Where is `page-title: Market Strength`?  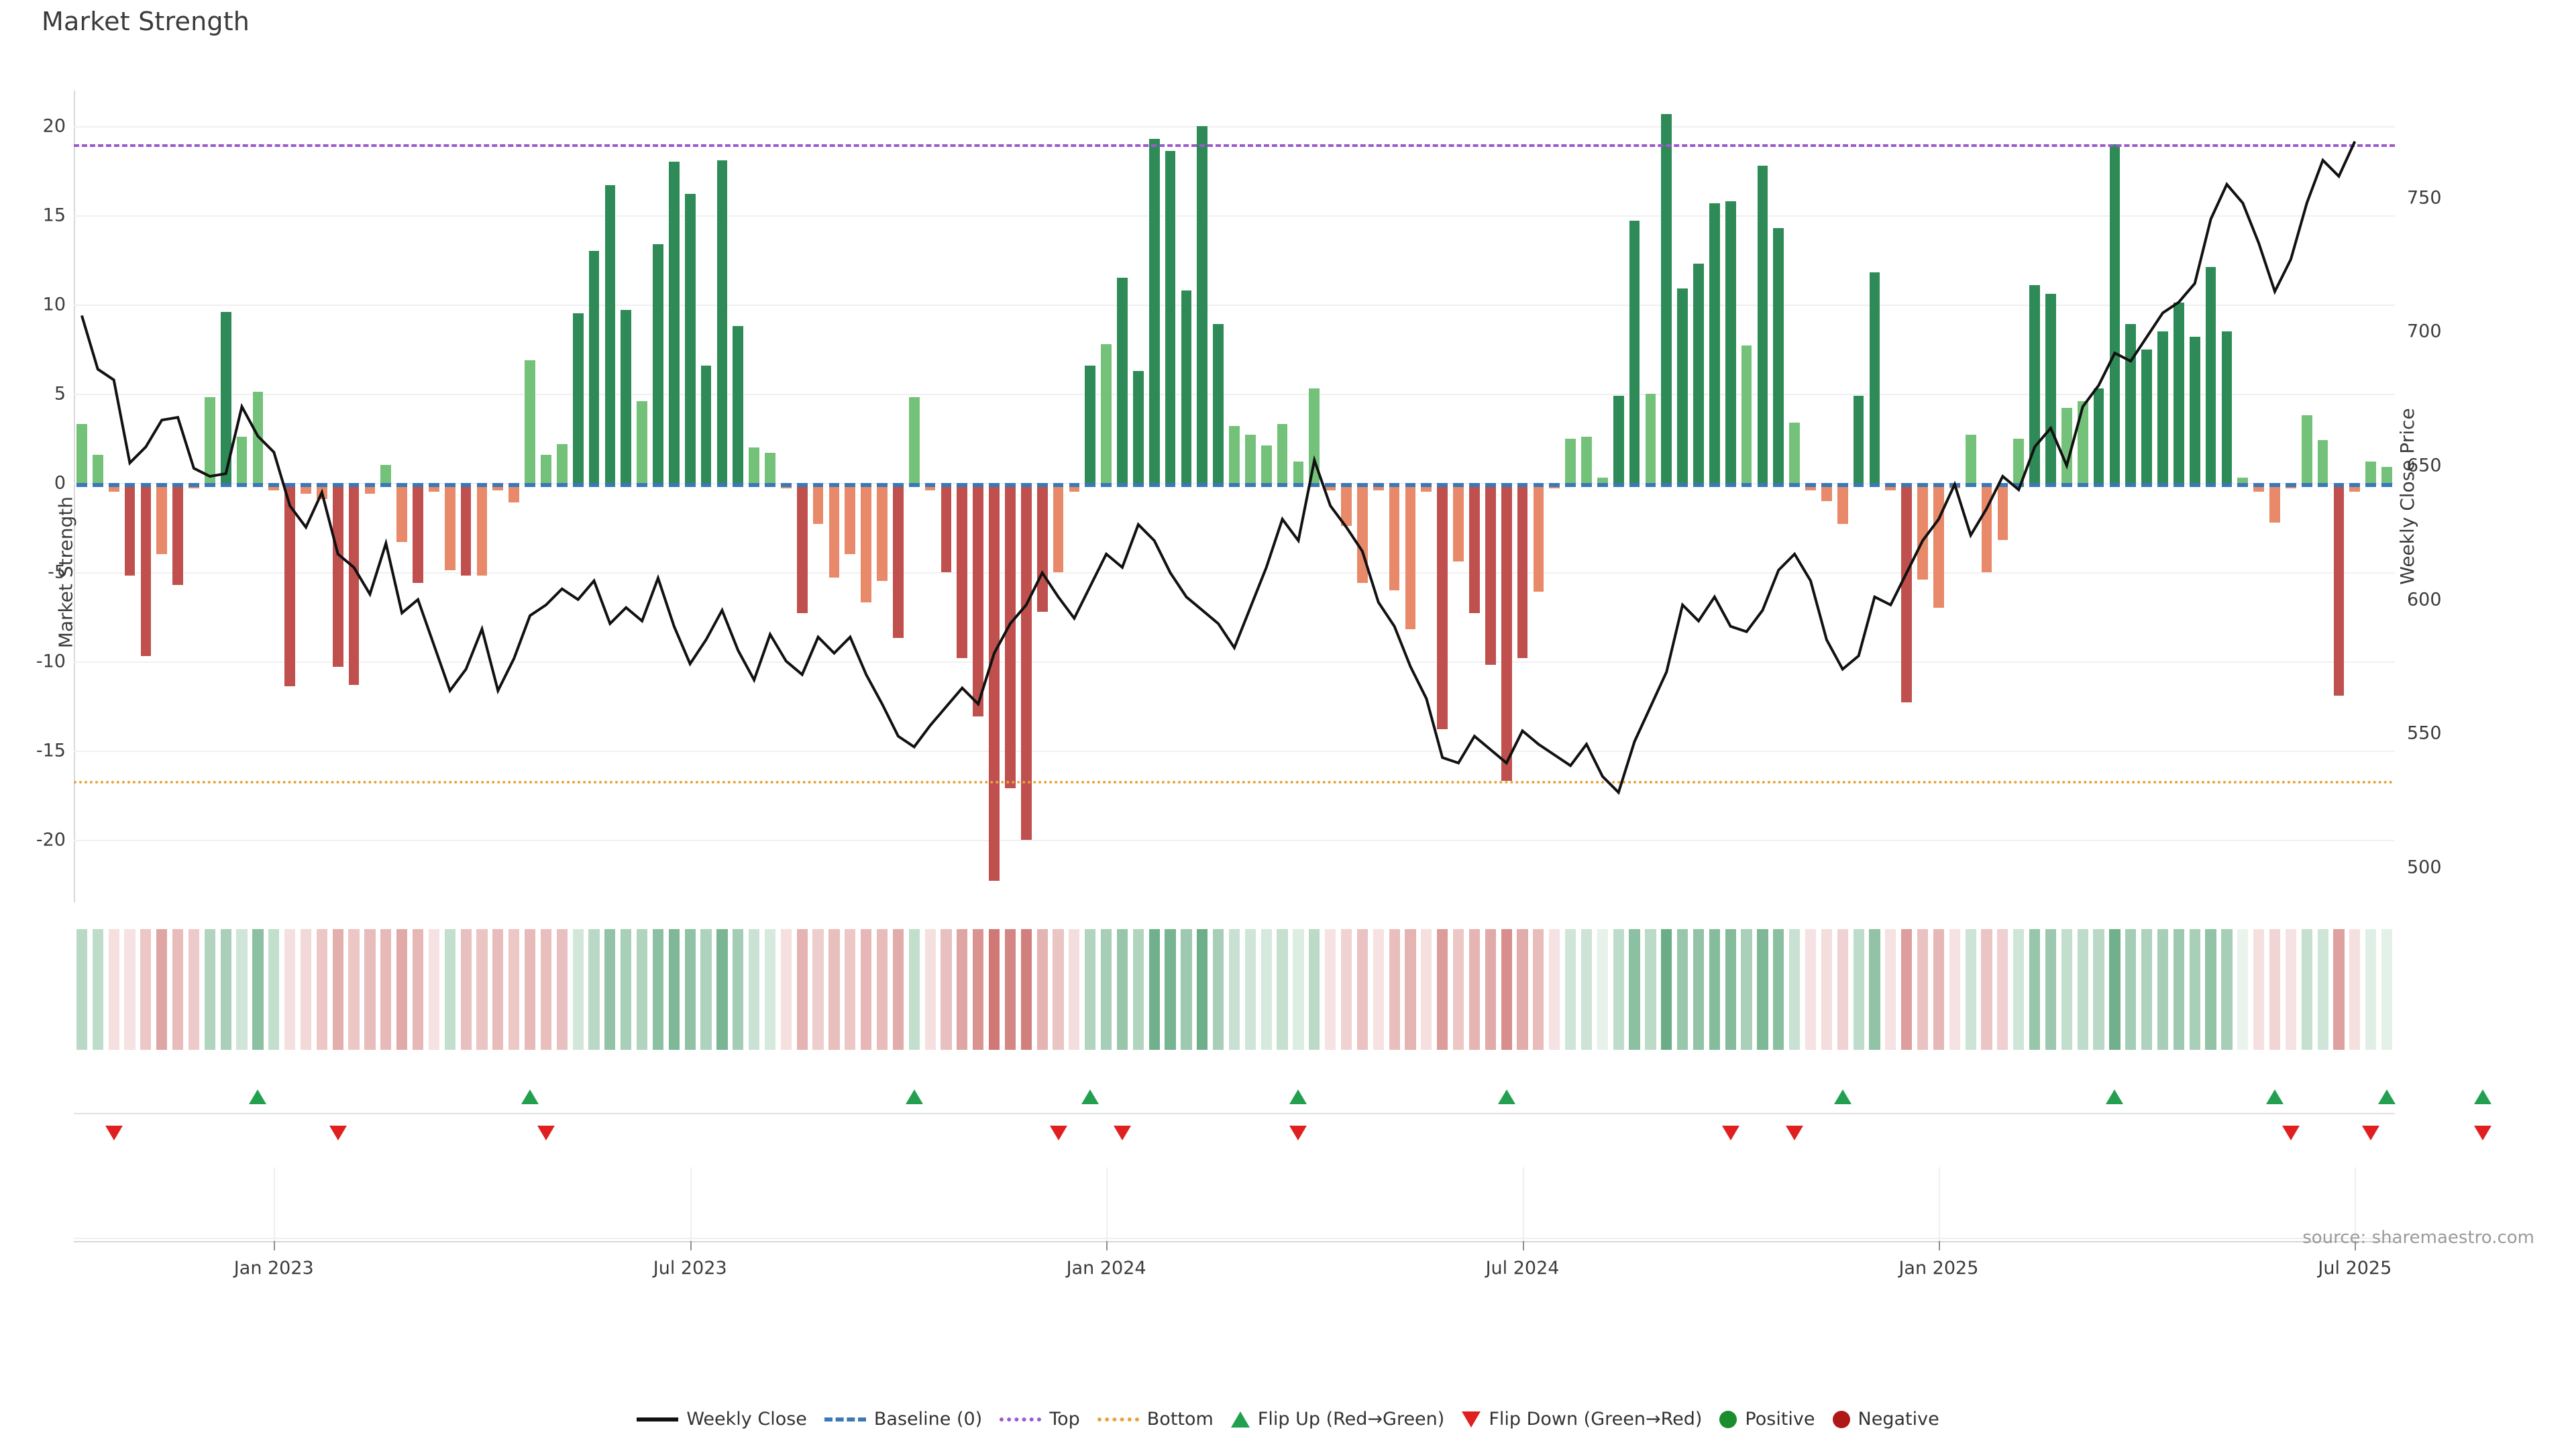
page-title: Market Strength is located at coordinates (146, 21).